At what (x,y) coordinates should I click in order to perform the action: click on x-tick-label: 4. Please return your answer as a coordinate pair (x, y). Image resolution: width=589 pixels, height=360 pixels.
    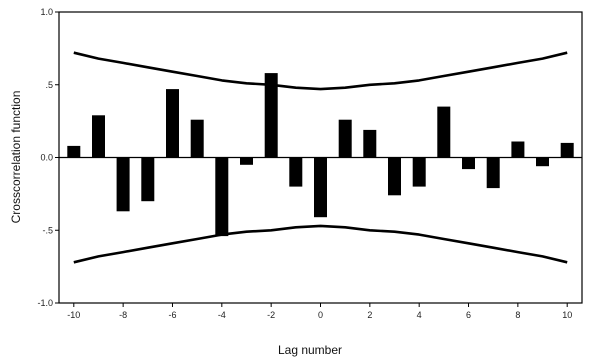
    Looking at the image, I should click on (419, 315).